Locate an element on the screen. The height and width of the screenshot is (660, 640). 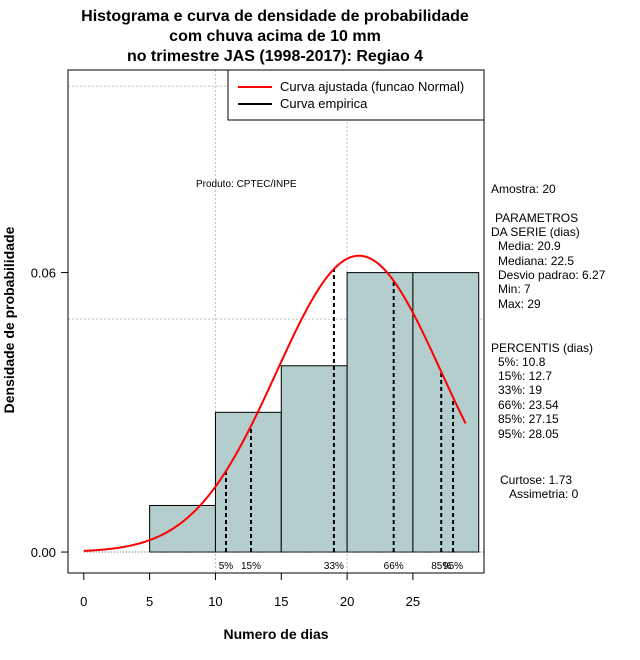
percentile-label-6: 95% is located at coordinates (453, 566).